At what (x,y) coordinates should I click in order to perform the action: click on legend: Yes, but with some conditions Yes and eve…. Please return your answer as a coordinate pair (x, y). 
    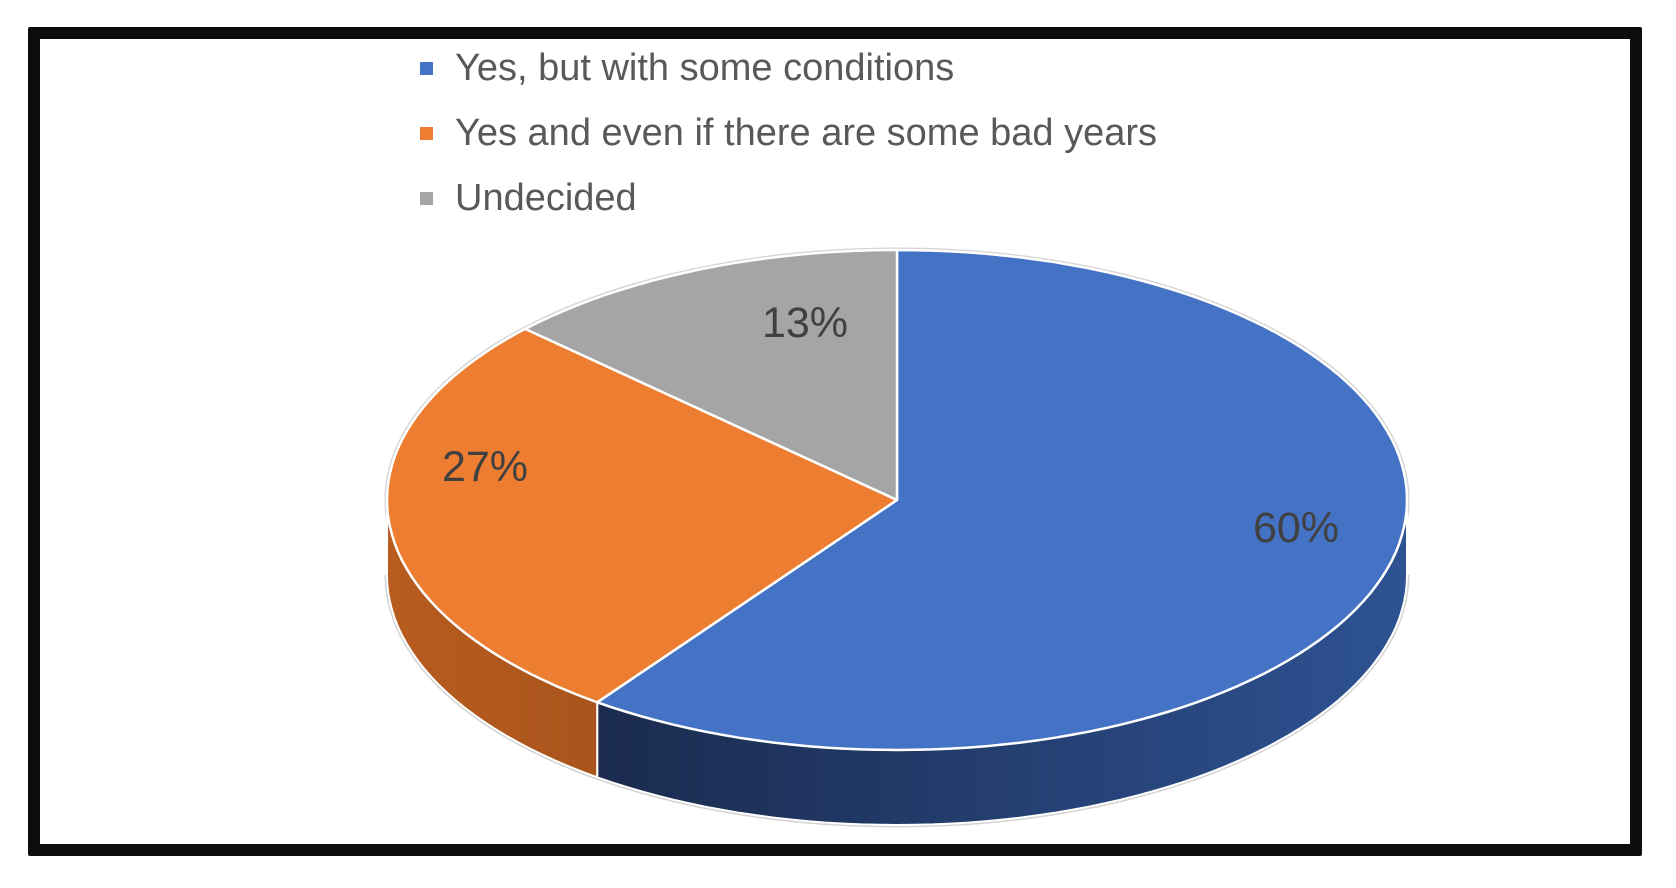
    Looking at the image, I should click on (788, 133).